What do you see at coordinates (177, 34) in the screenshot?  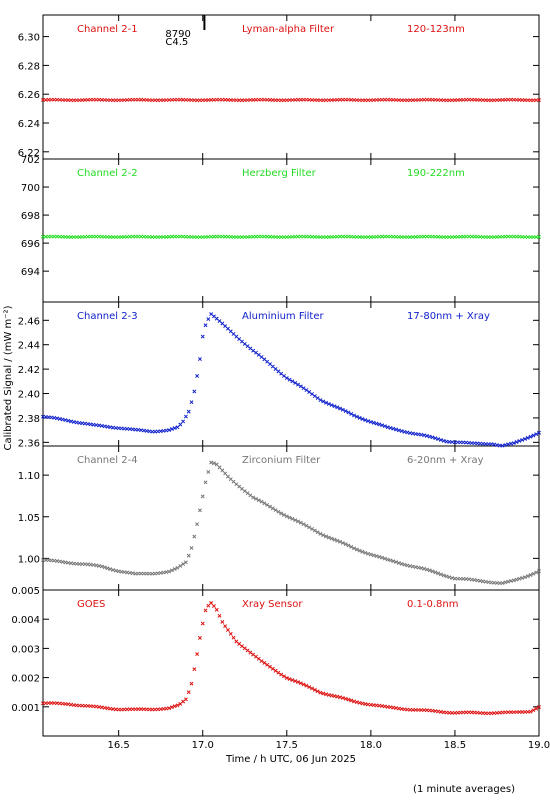 I see `event-number-label: 8790` at bounding box center [177, 34].